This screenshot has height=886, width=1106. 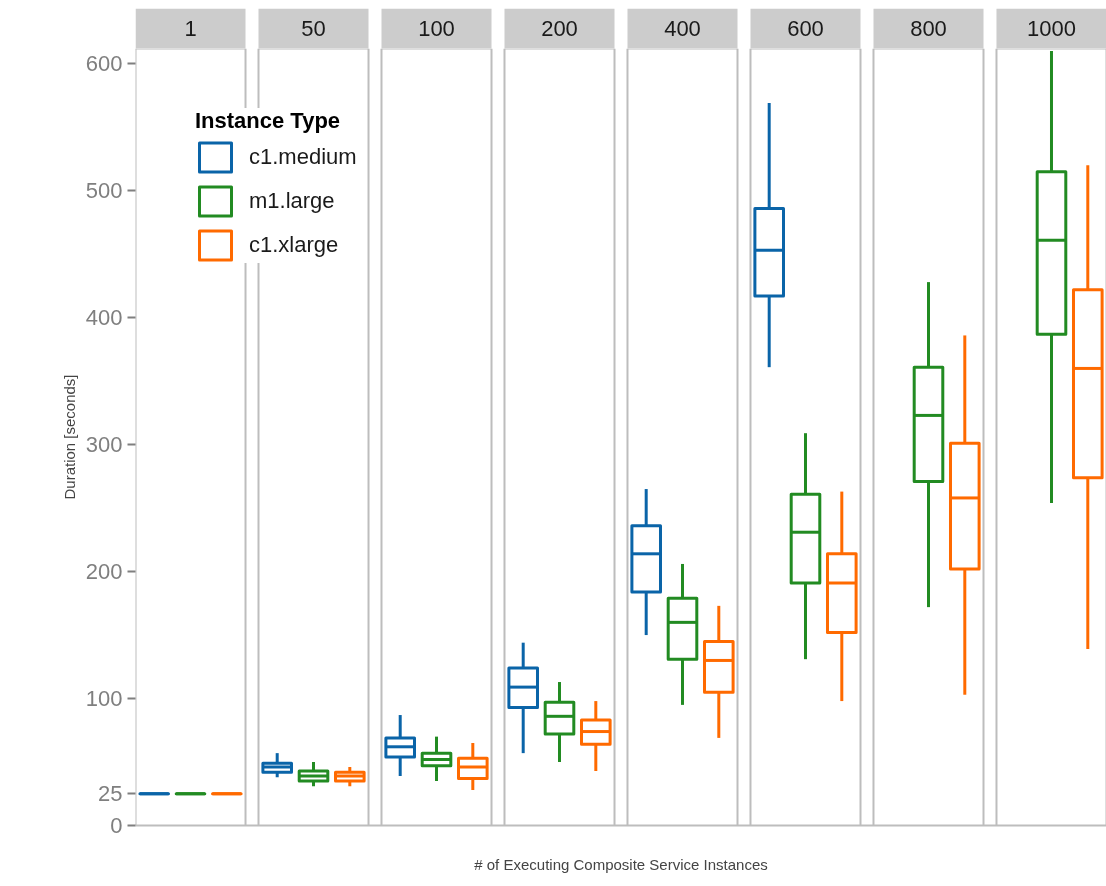 I want to click on x-tick-label: 600, so click(x=805, y=28).